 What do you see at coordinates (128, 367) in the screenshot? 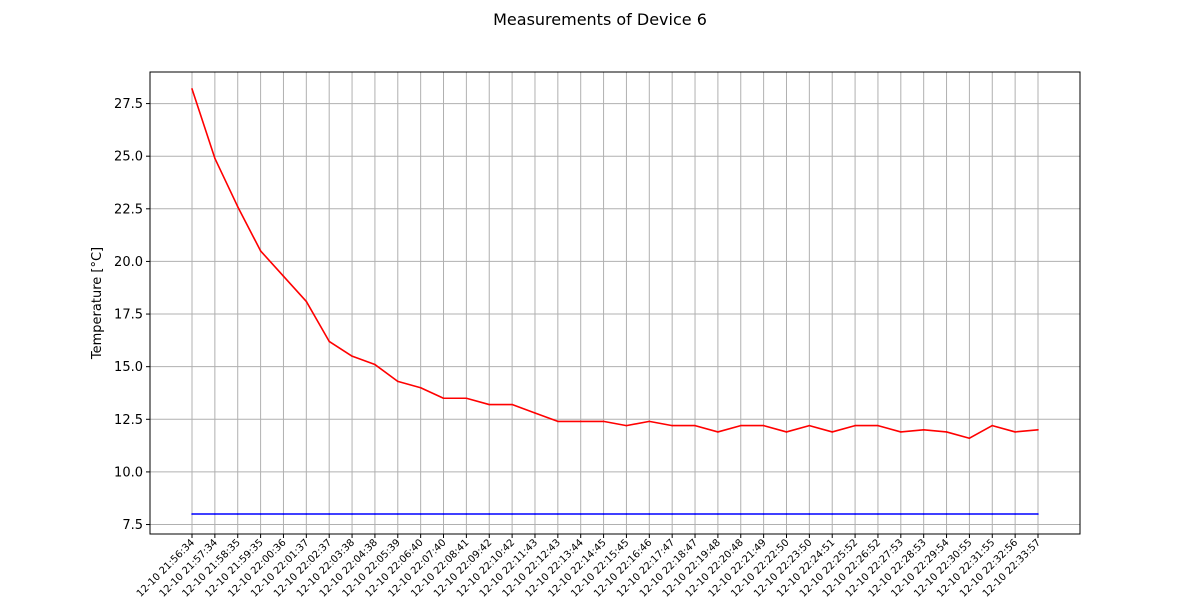
I see `y-tick-label: 15.0` at bounding box center [128, 367].